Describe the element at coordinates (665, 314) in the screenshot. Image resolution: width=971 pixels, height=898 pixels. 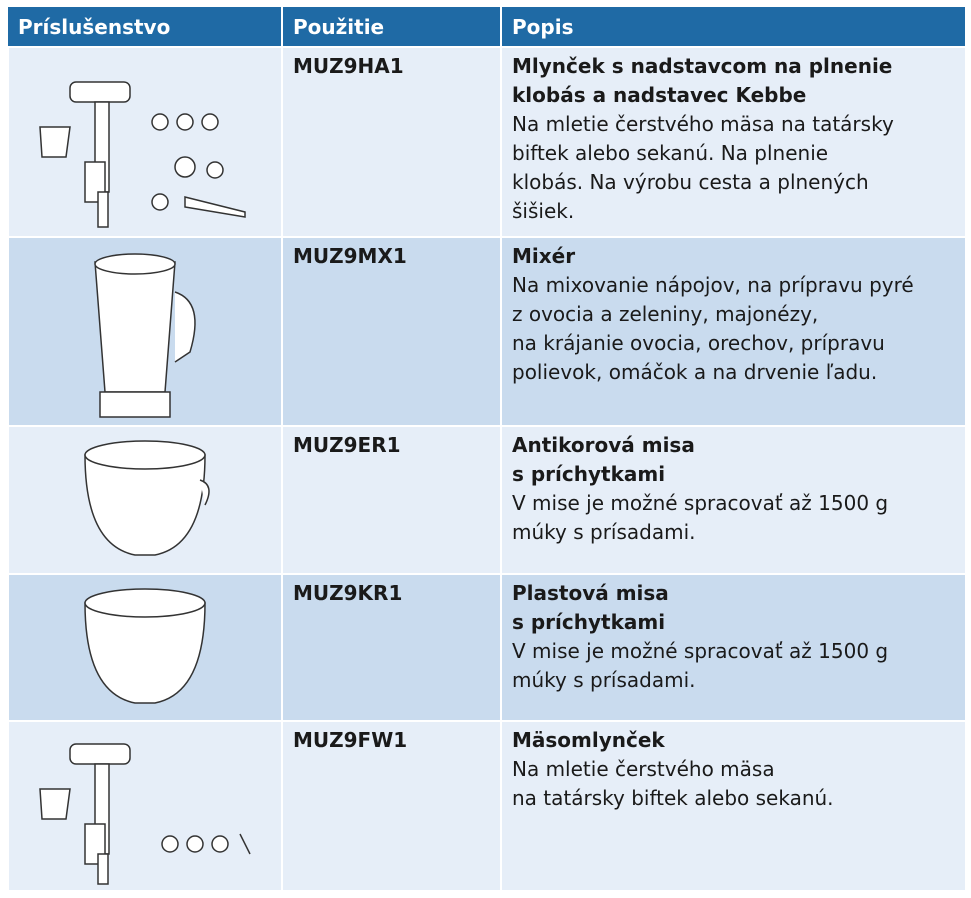
I see `text: z ovocia a zeleniny, majonézy,` at that location.